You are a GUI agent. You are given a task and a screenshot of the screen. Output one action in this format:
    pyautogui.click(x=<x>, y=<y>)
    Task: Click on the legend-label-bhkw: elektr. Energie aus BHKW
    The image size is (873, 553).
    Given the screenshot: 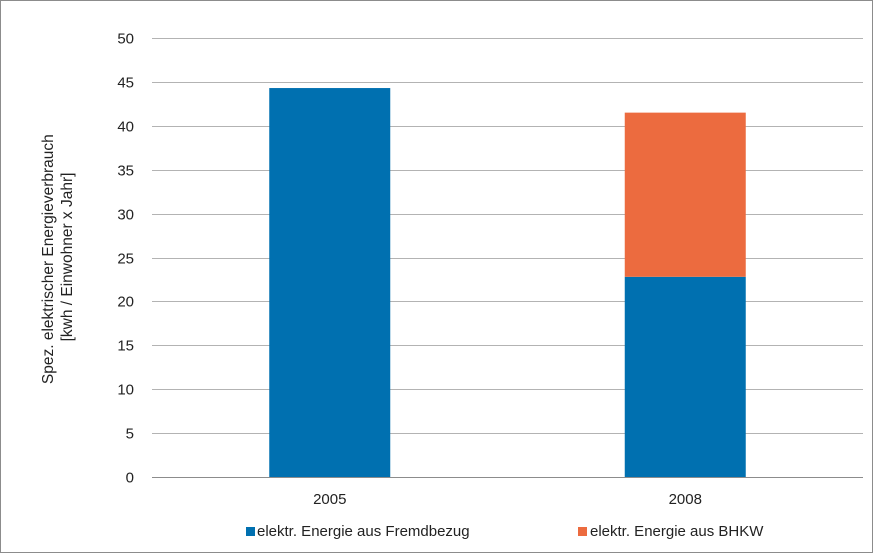 What is the action you would take?
    pyautogui.click(x=677, y=531)
    